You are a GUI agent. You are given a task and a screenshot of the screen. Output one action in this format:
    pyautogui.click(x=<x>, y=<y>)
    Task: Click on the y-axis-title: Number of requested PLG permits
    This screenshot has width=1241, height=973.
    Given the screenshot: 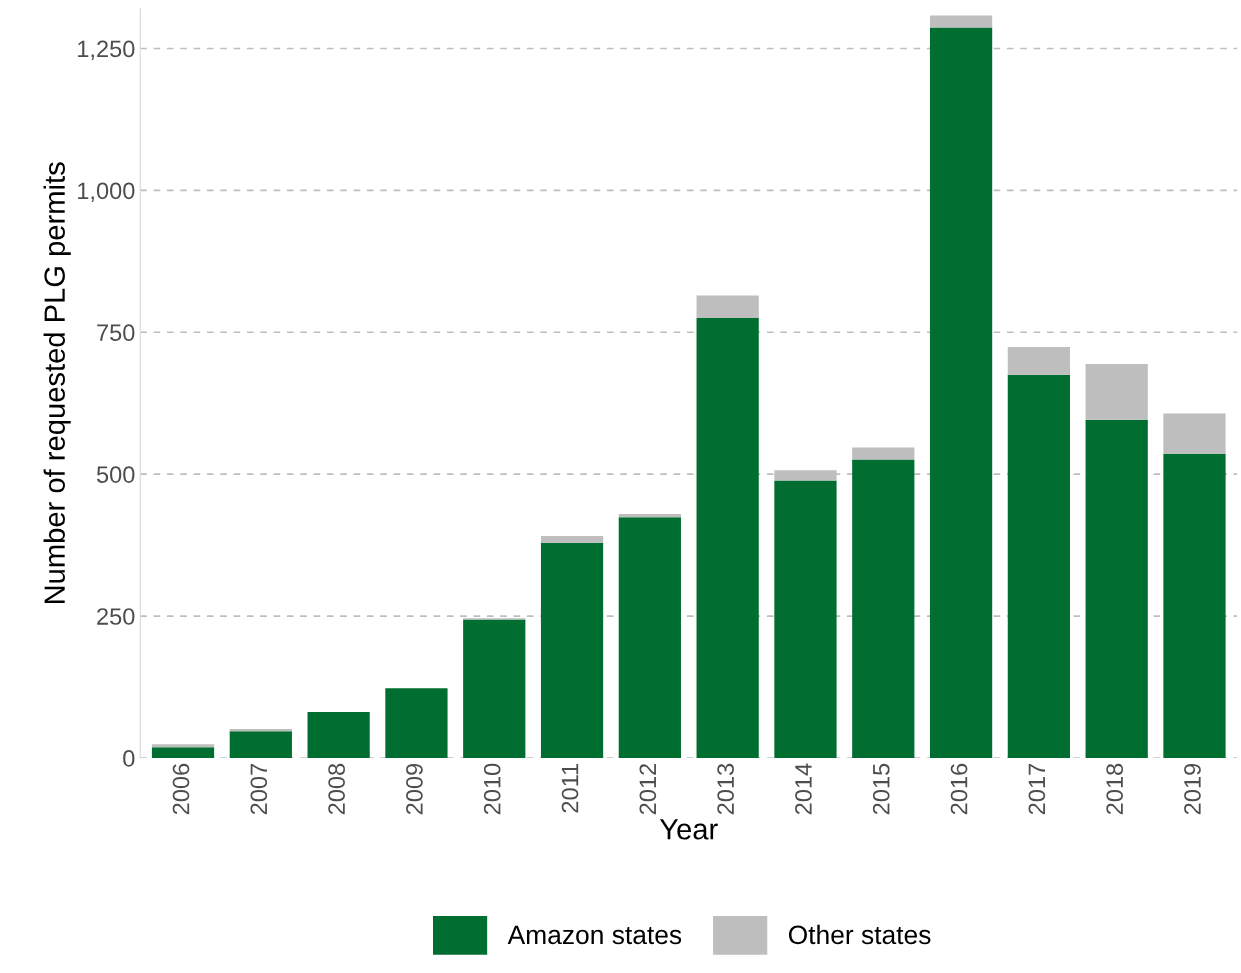 What is the action you would take?
    pyautogui.click(x=57, y=383)
    